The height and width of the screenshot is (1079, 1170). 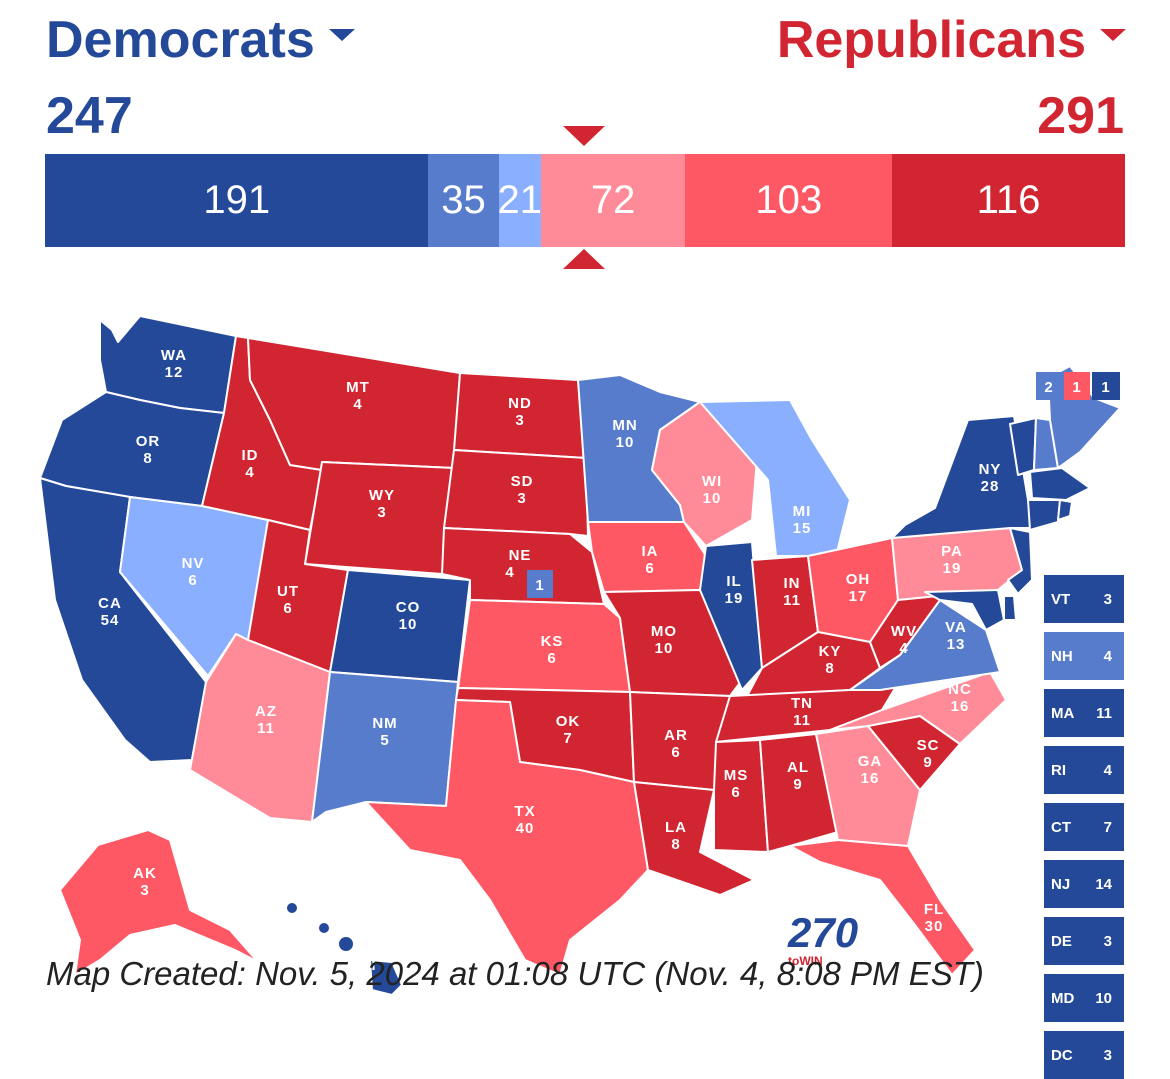 I want to click on state-label-in: IN, so click(x=792, y=583).